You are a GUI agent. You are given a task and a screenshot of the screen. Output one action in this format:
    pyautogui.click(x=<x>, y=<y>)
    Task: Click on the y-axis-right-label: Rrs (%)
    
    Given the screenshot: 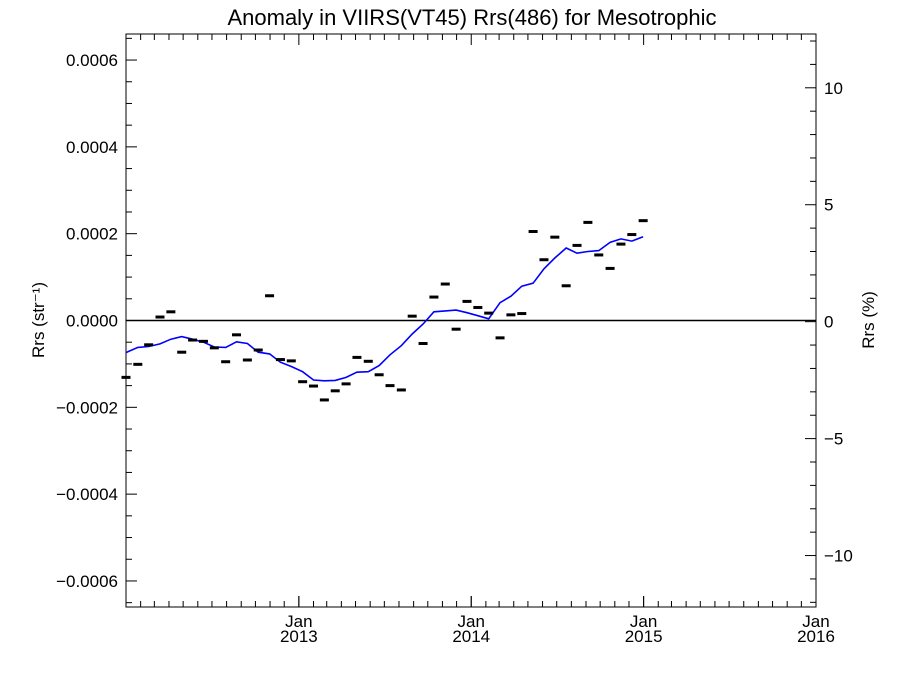 What is the action you would take?
    pyautogui.click(x=868, y=320)
    